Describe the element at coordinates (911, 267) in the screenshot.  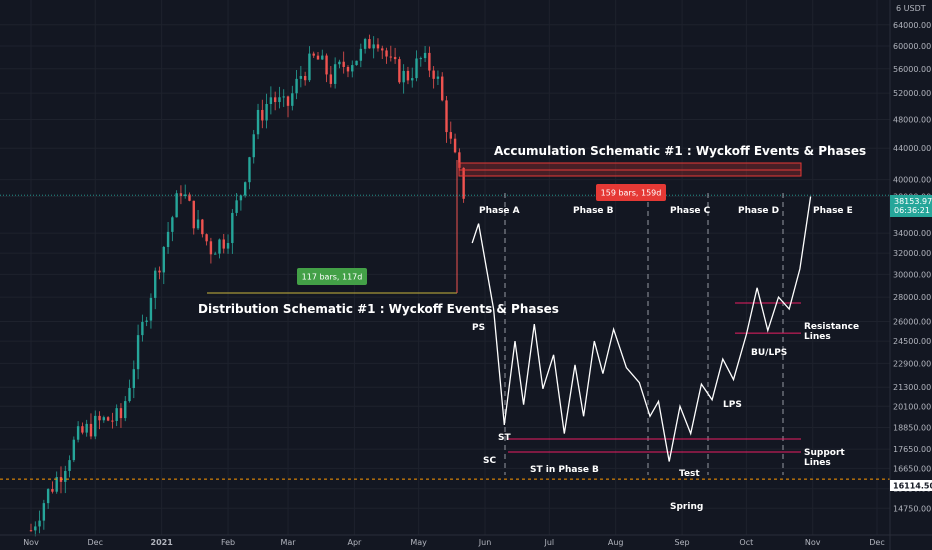
I see `price-axis` at that location.